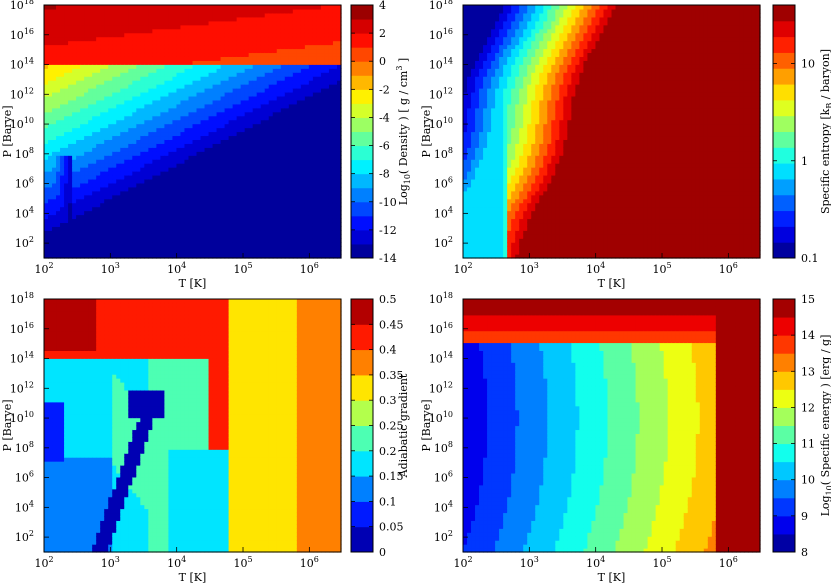 This screenshot has height=585, width=831. Describe the element at coordinates (22, 64) in the screenshot. I see `y-tick-label: 1014` at that location.